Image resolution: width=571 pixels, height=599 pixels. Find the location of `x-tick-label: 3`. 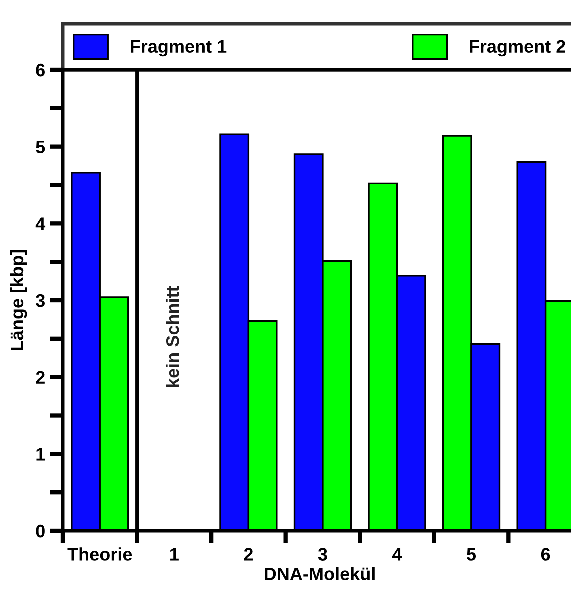

x-tick-label: 3 is located at coordinates (323, 554).